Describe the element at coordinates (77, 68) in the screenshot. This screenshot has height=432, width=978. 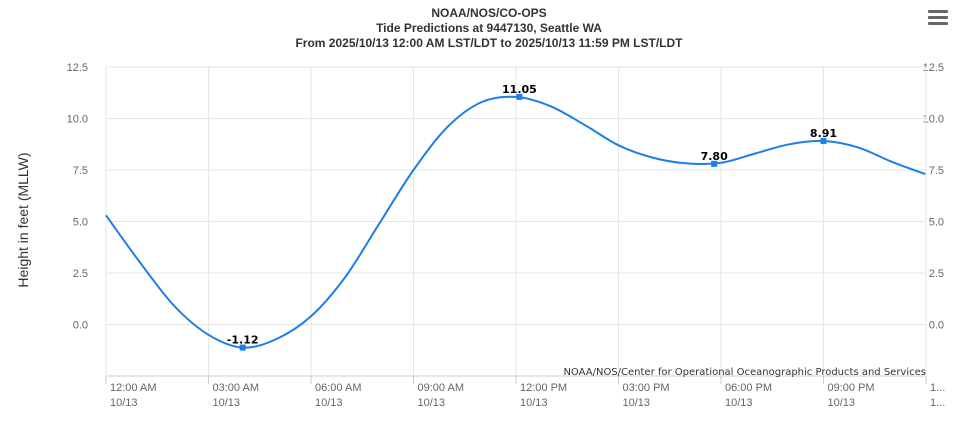
I see `y-tick-label-left: 12.5` at that location.